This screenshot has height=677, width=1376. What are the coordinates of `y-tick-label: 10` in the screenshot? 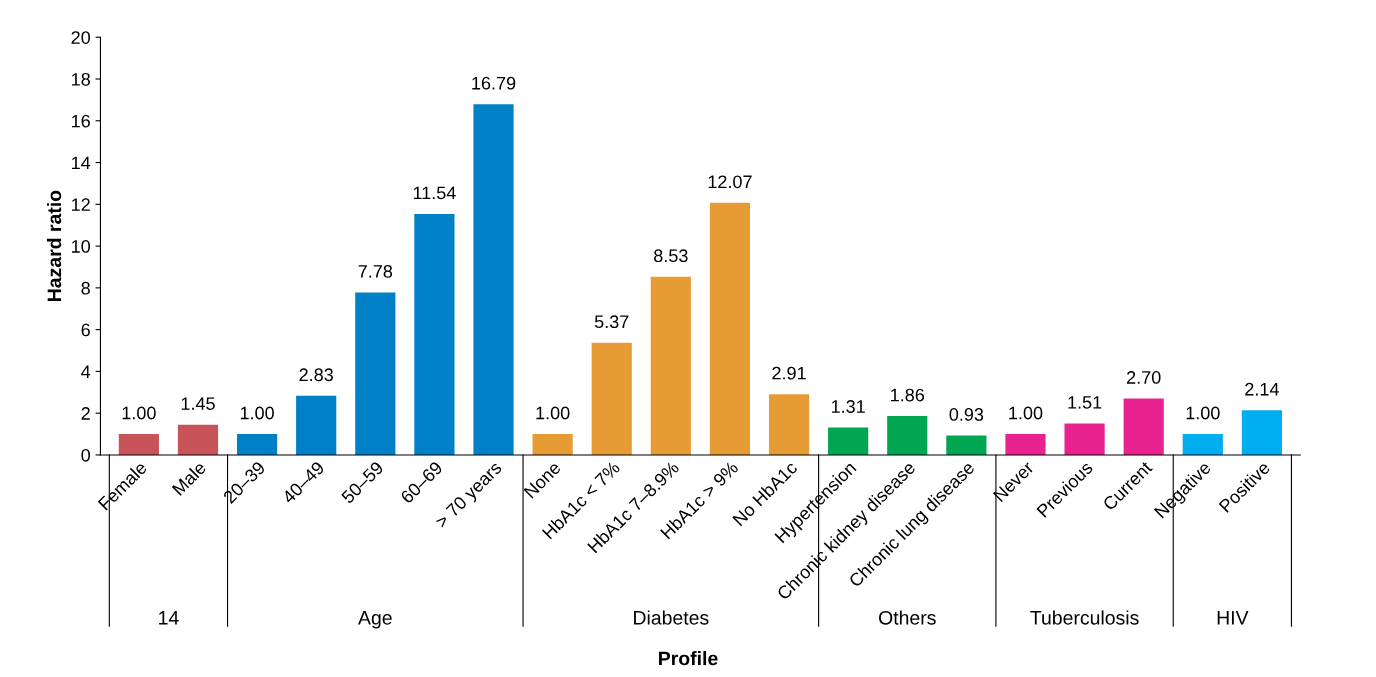 It's located at (81, 246).